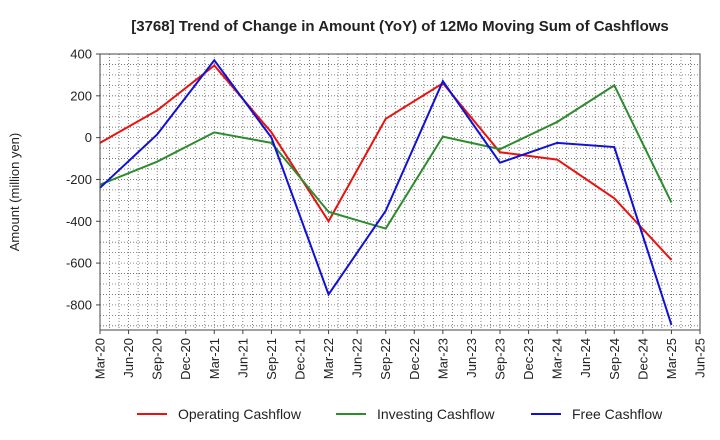 The width and height of the screenshot is (720, 440). Describe the element at coordinates (81, 54) in the screenshot. I see `y-tick-label: 400` at that location.